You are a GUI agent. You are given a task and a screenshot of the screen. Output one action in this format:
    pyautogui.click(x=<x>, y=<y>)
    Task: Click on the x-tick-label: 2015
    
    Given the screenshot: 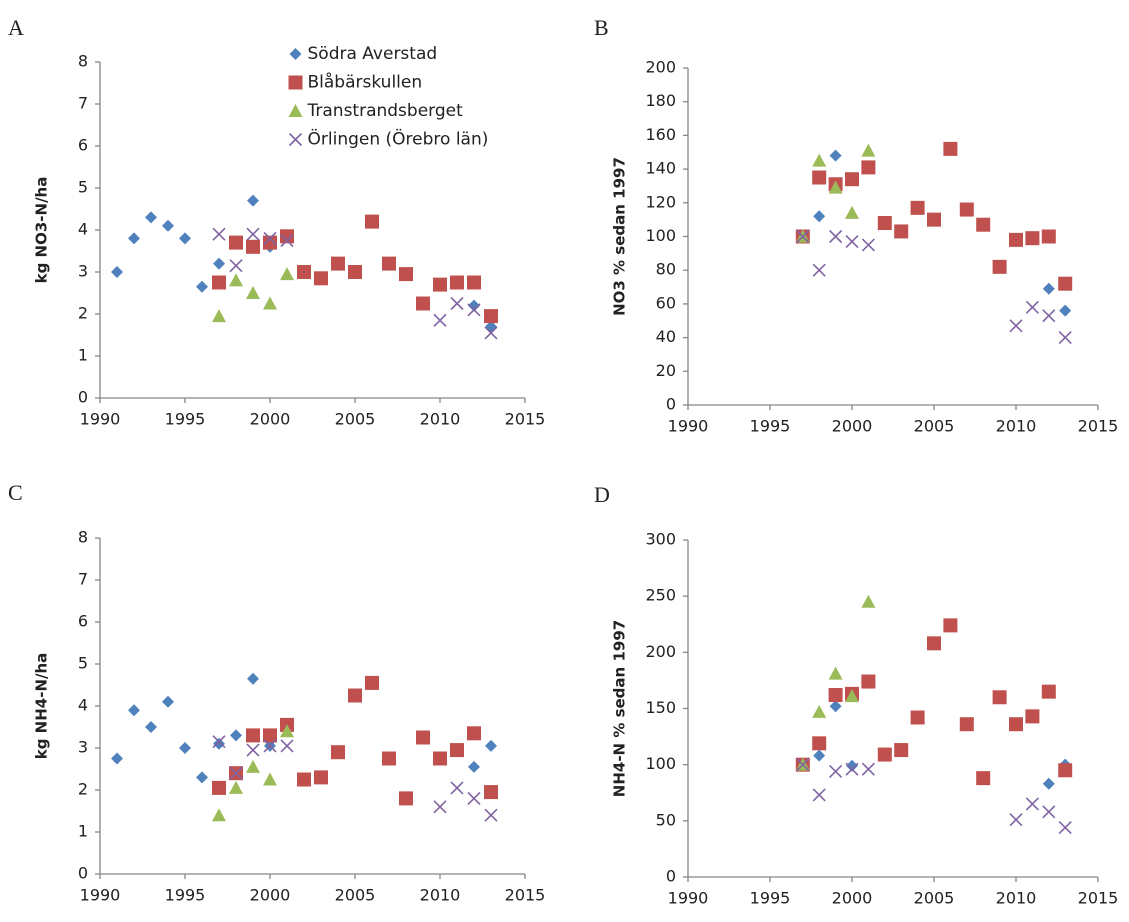 What is the action you would take?
    pyautogui.click(x=525, y=419)
    